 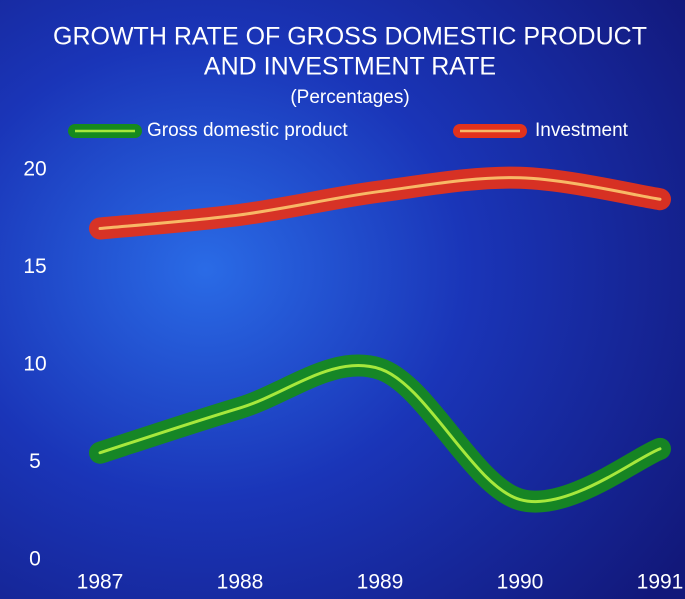 I want to click on y-tick-label: 0, so click(x=35, y=559).